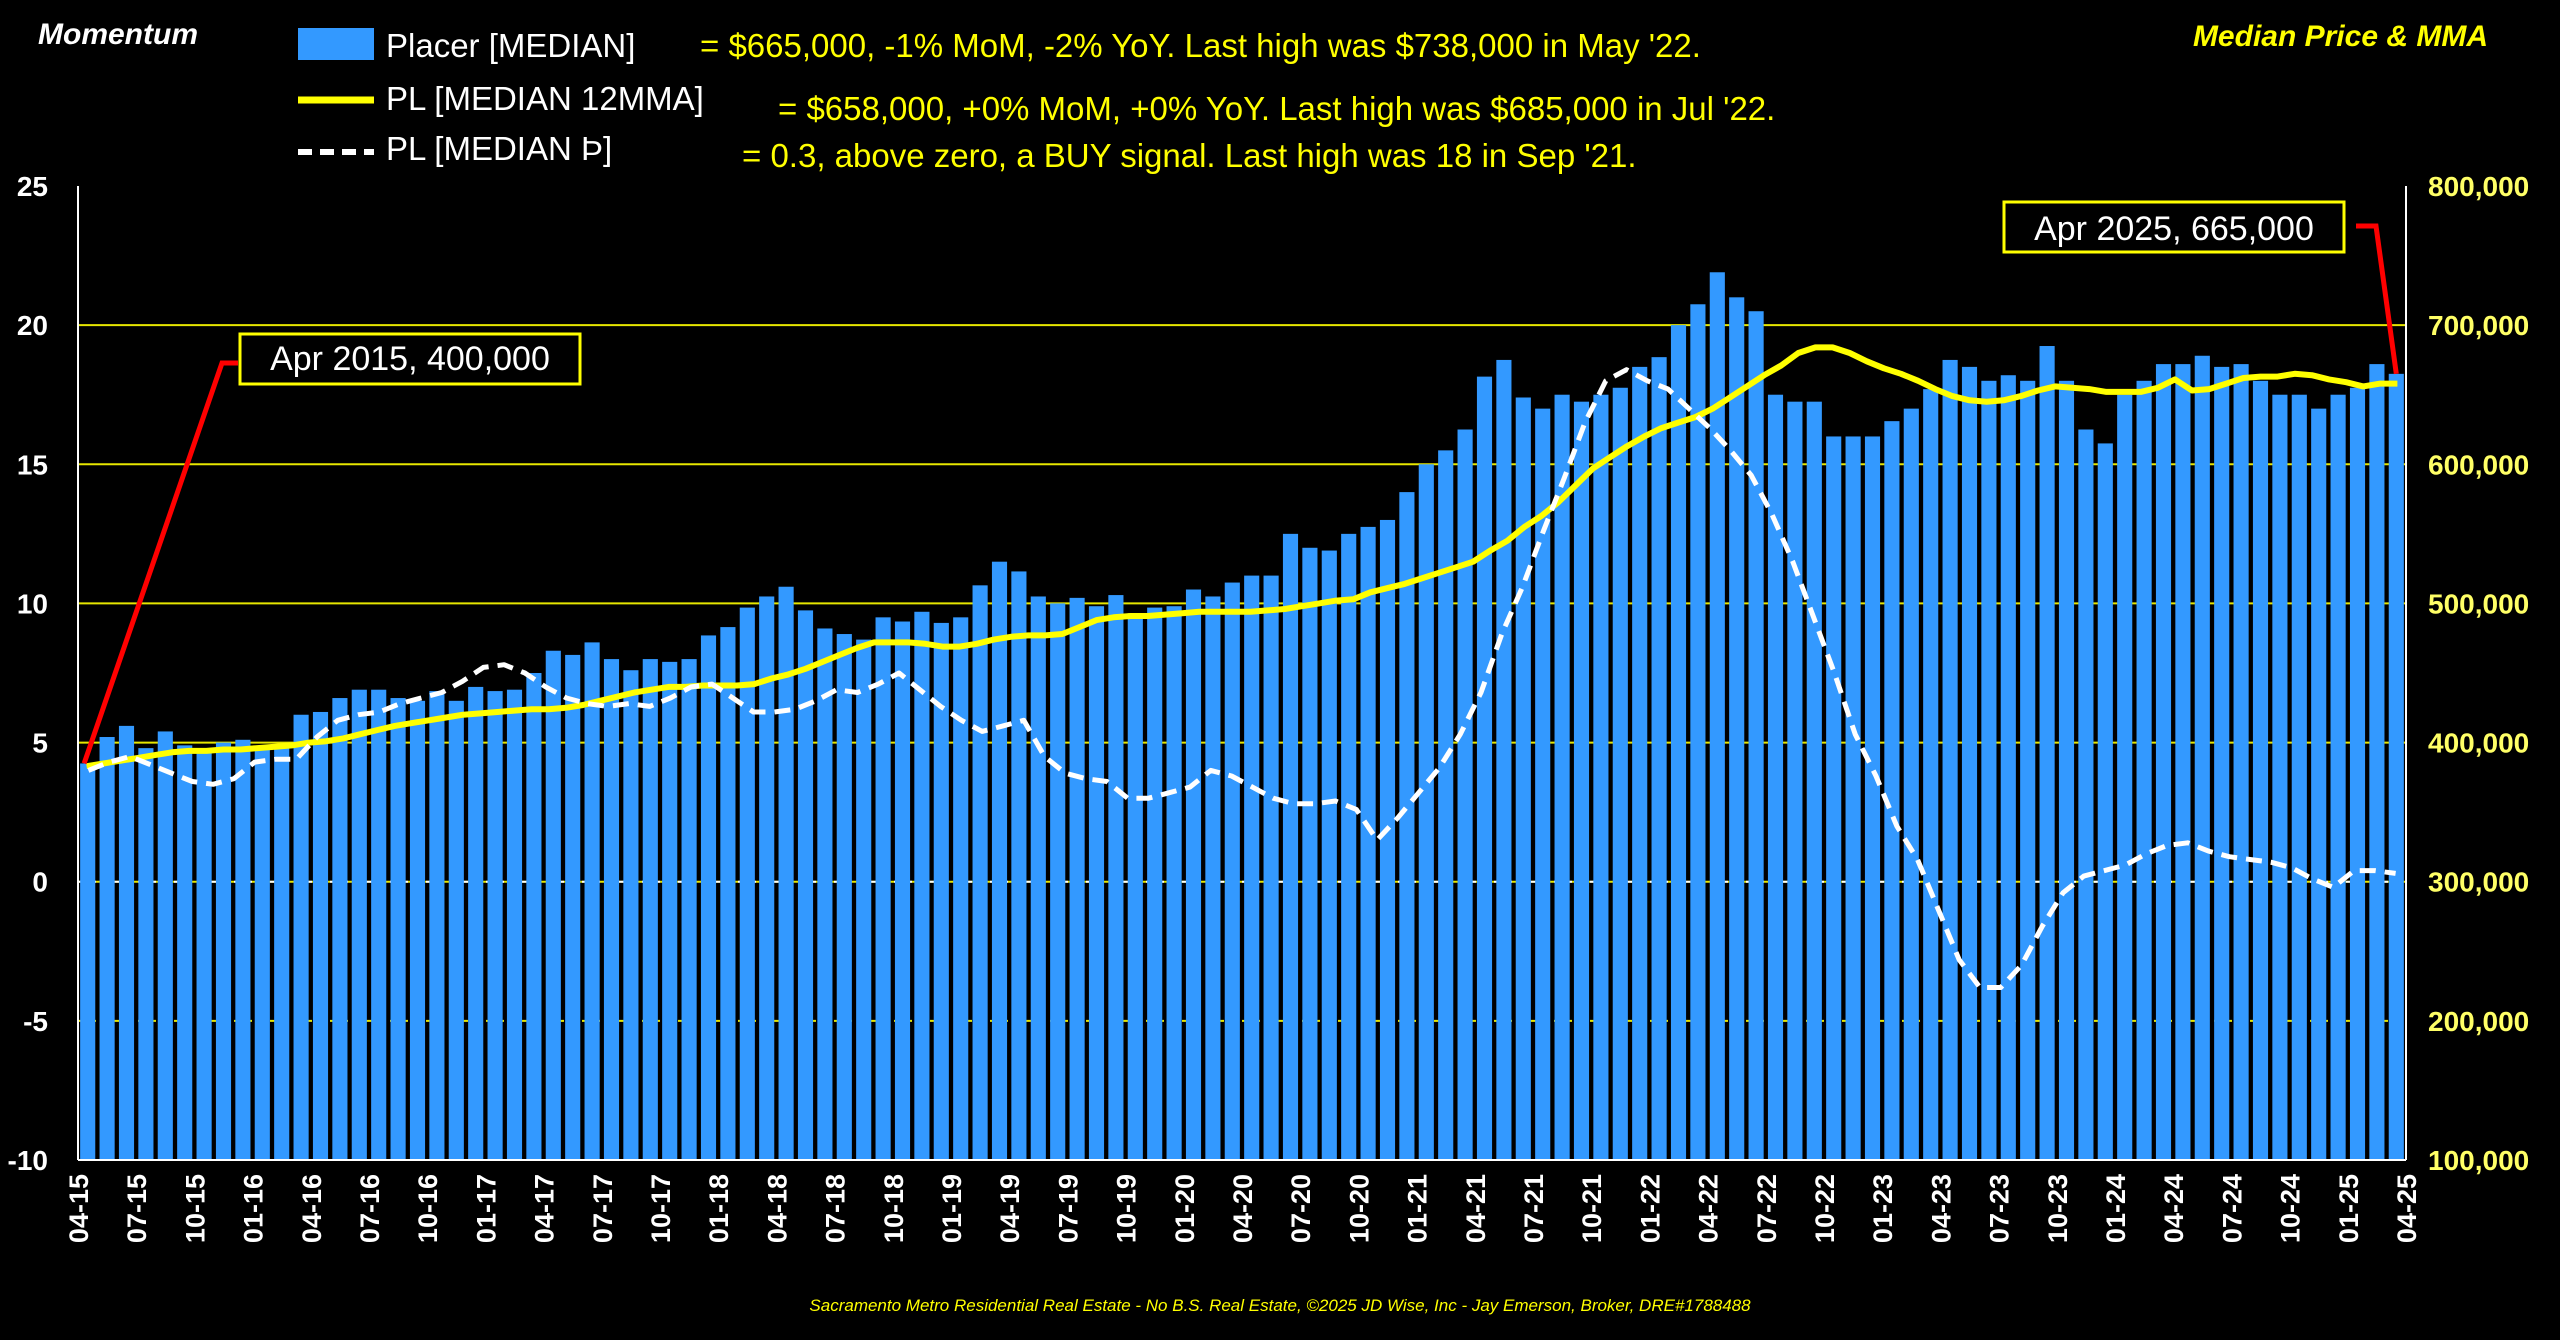 The image size is (2560, 1340). I want to click on callout-box-start, so click(410, 359).